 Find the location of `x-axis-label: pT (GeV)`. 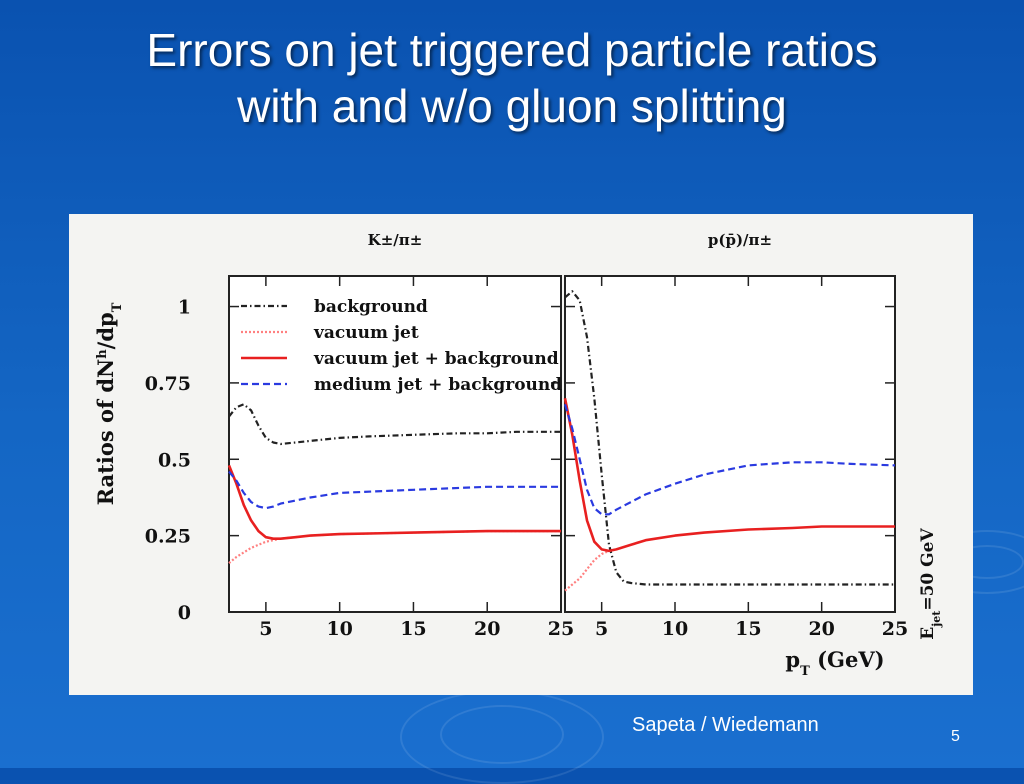

x-axis-label: pT (GeV) is located at coordinates (834, 663).